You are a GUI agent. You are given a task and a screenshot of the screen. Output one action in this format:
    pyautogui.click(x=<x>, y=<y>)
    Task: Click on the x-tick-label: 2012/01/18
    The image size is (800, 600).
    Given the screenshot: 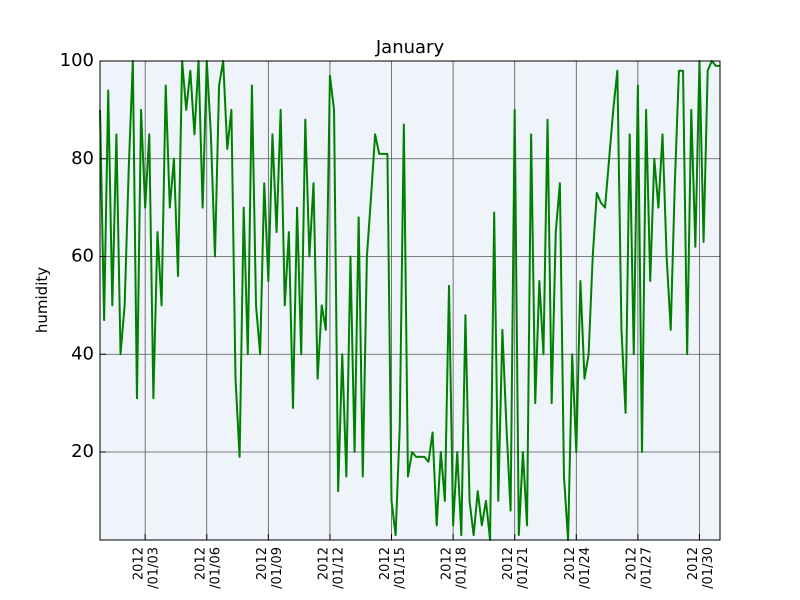 What is the action you would take?
    pyautogui.click(x=455, y=568)
    